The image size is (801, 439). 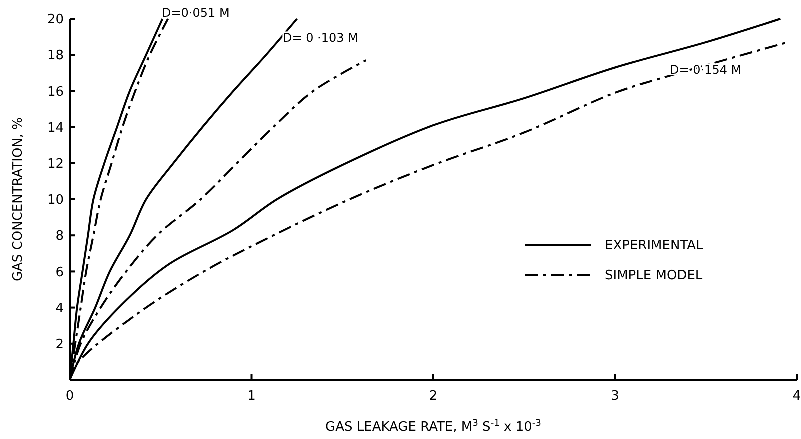 What do you see at coordinates (654, 246) in the screenshot?
I see `text: EXPERIMENTAL` at bounding box center [654, 246].